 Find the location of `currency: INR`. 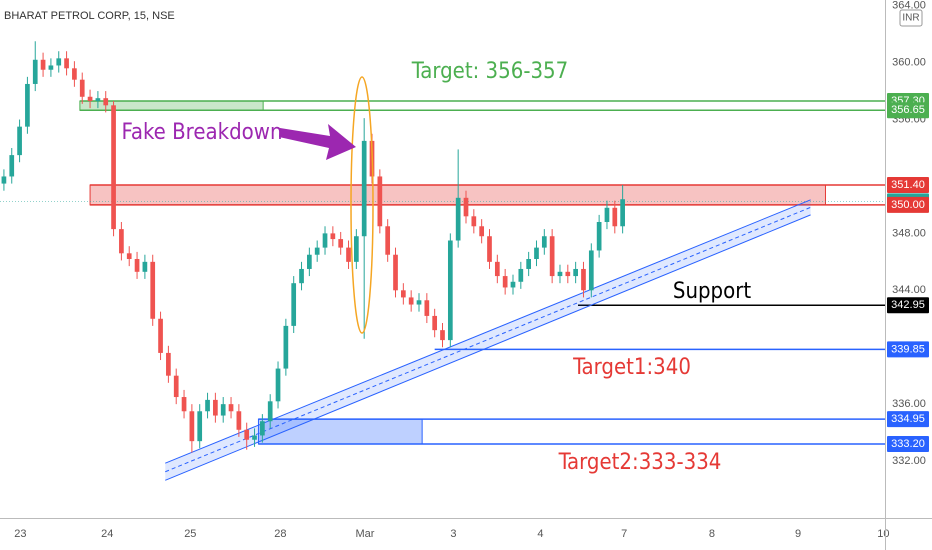

currency: INR is located at coordinates (910, 18).